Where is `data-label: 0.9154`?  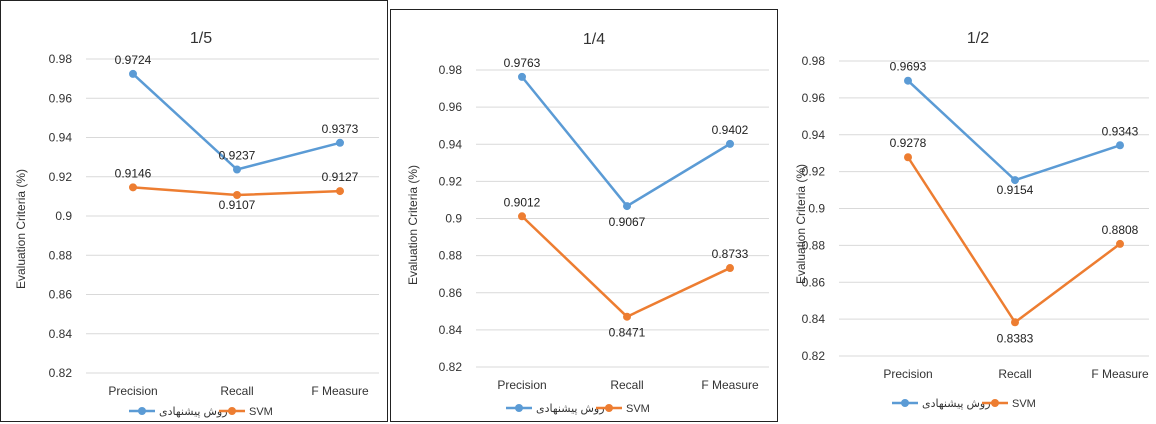 data-label: 0.9154 is located at coordinates (1015, 190).